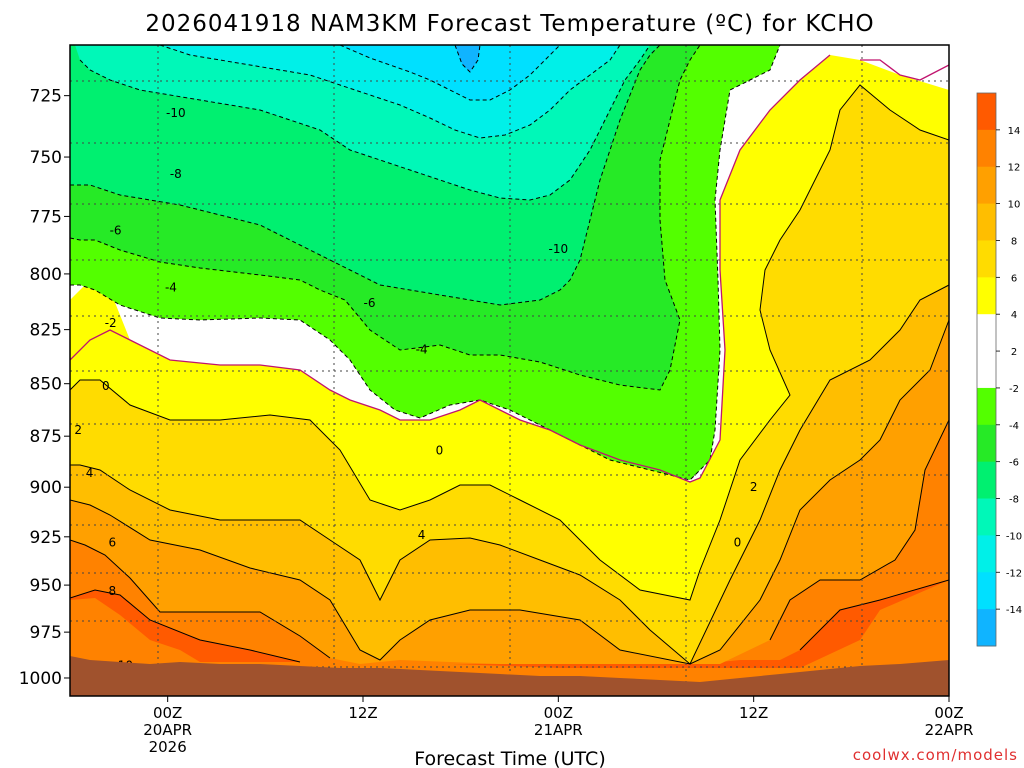  I want to click on colorbar-frame, so click(986, 369).